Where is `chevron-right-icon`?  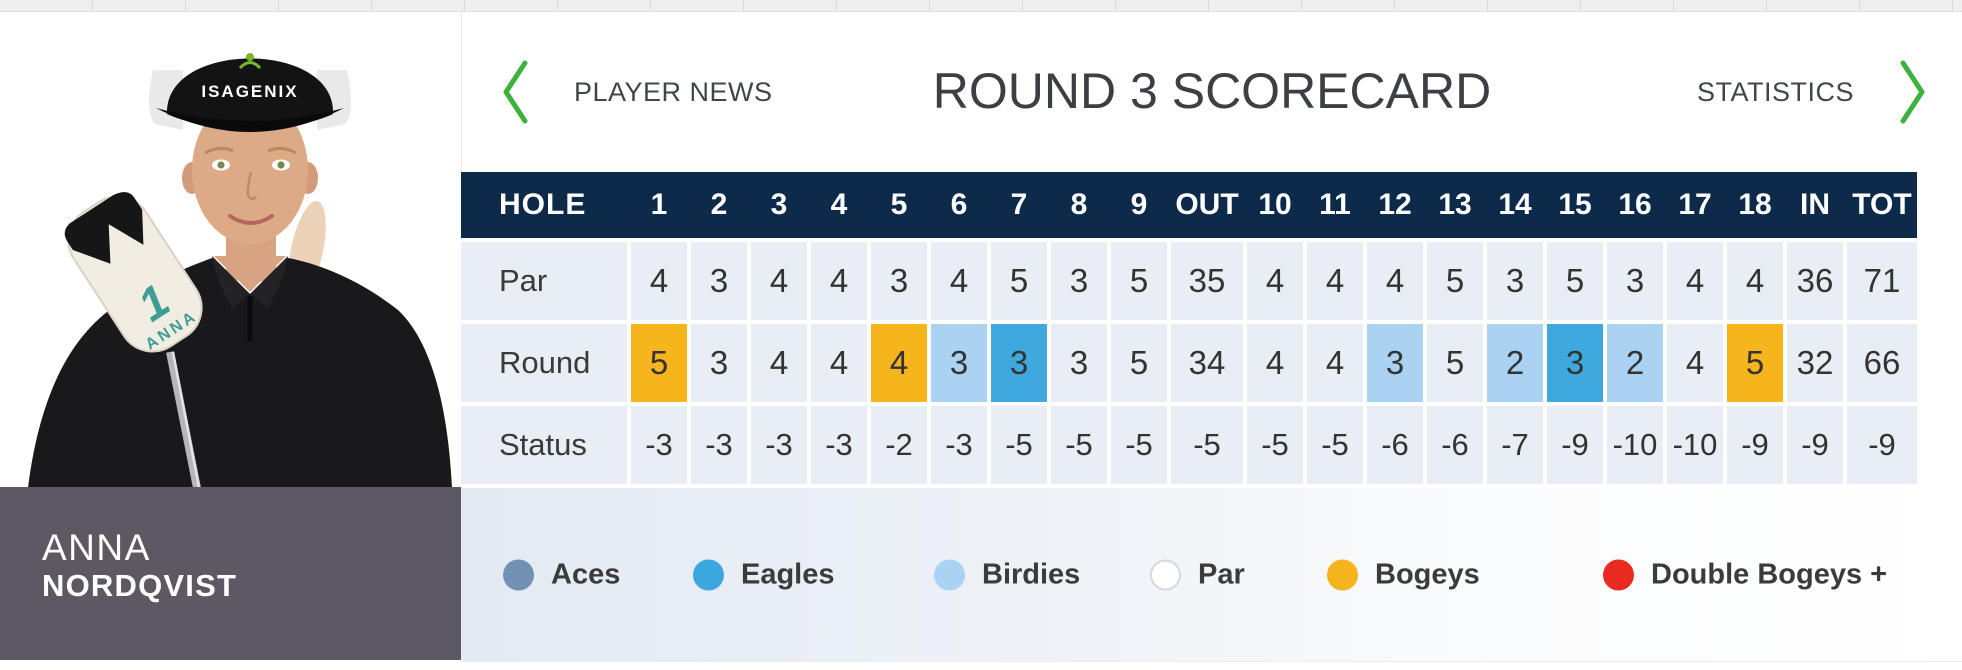 chevron-right-icon is located at coordinates (1912, 92).